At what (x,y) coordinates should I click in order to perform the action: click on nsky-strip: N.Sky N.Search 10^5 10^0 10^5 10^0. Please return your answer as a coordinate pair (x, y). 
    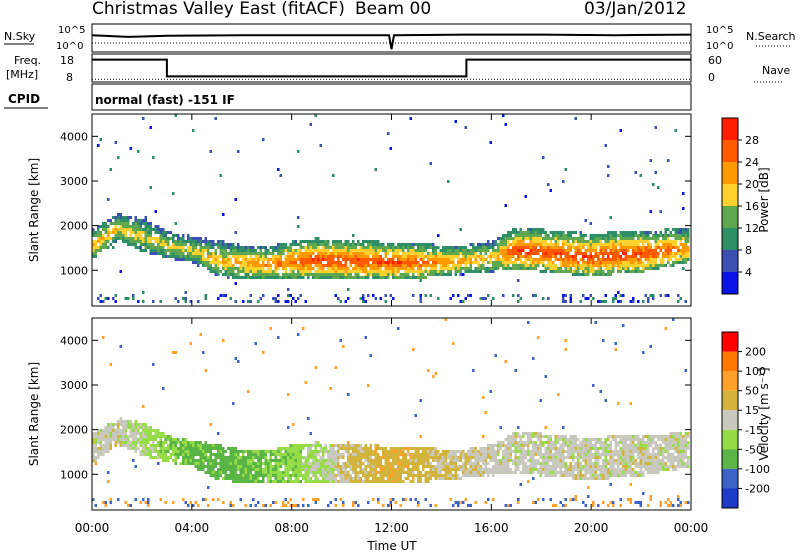
    Looking at the image, I should click on (400, 38).